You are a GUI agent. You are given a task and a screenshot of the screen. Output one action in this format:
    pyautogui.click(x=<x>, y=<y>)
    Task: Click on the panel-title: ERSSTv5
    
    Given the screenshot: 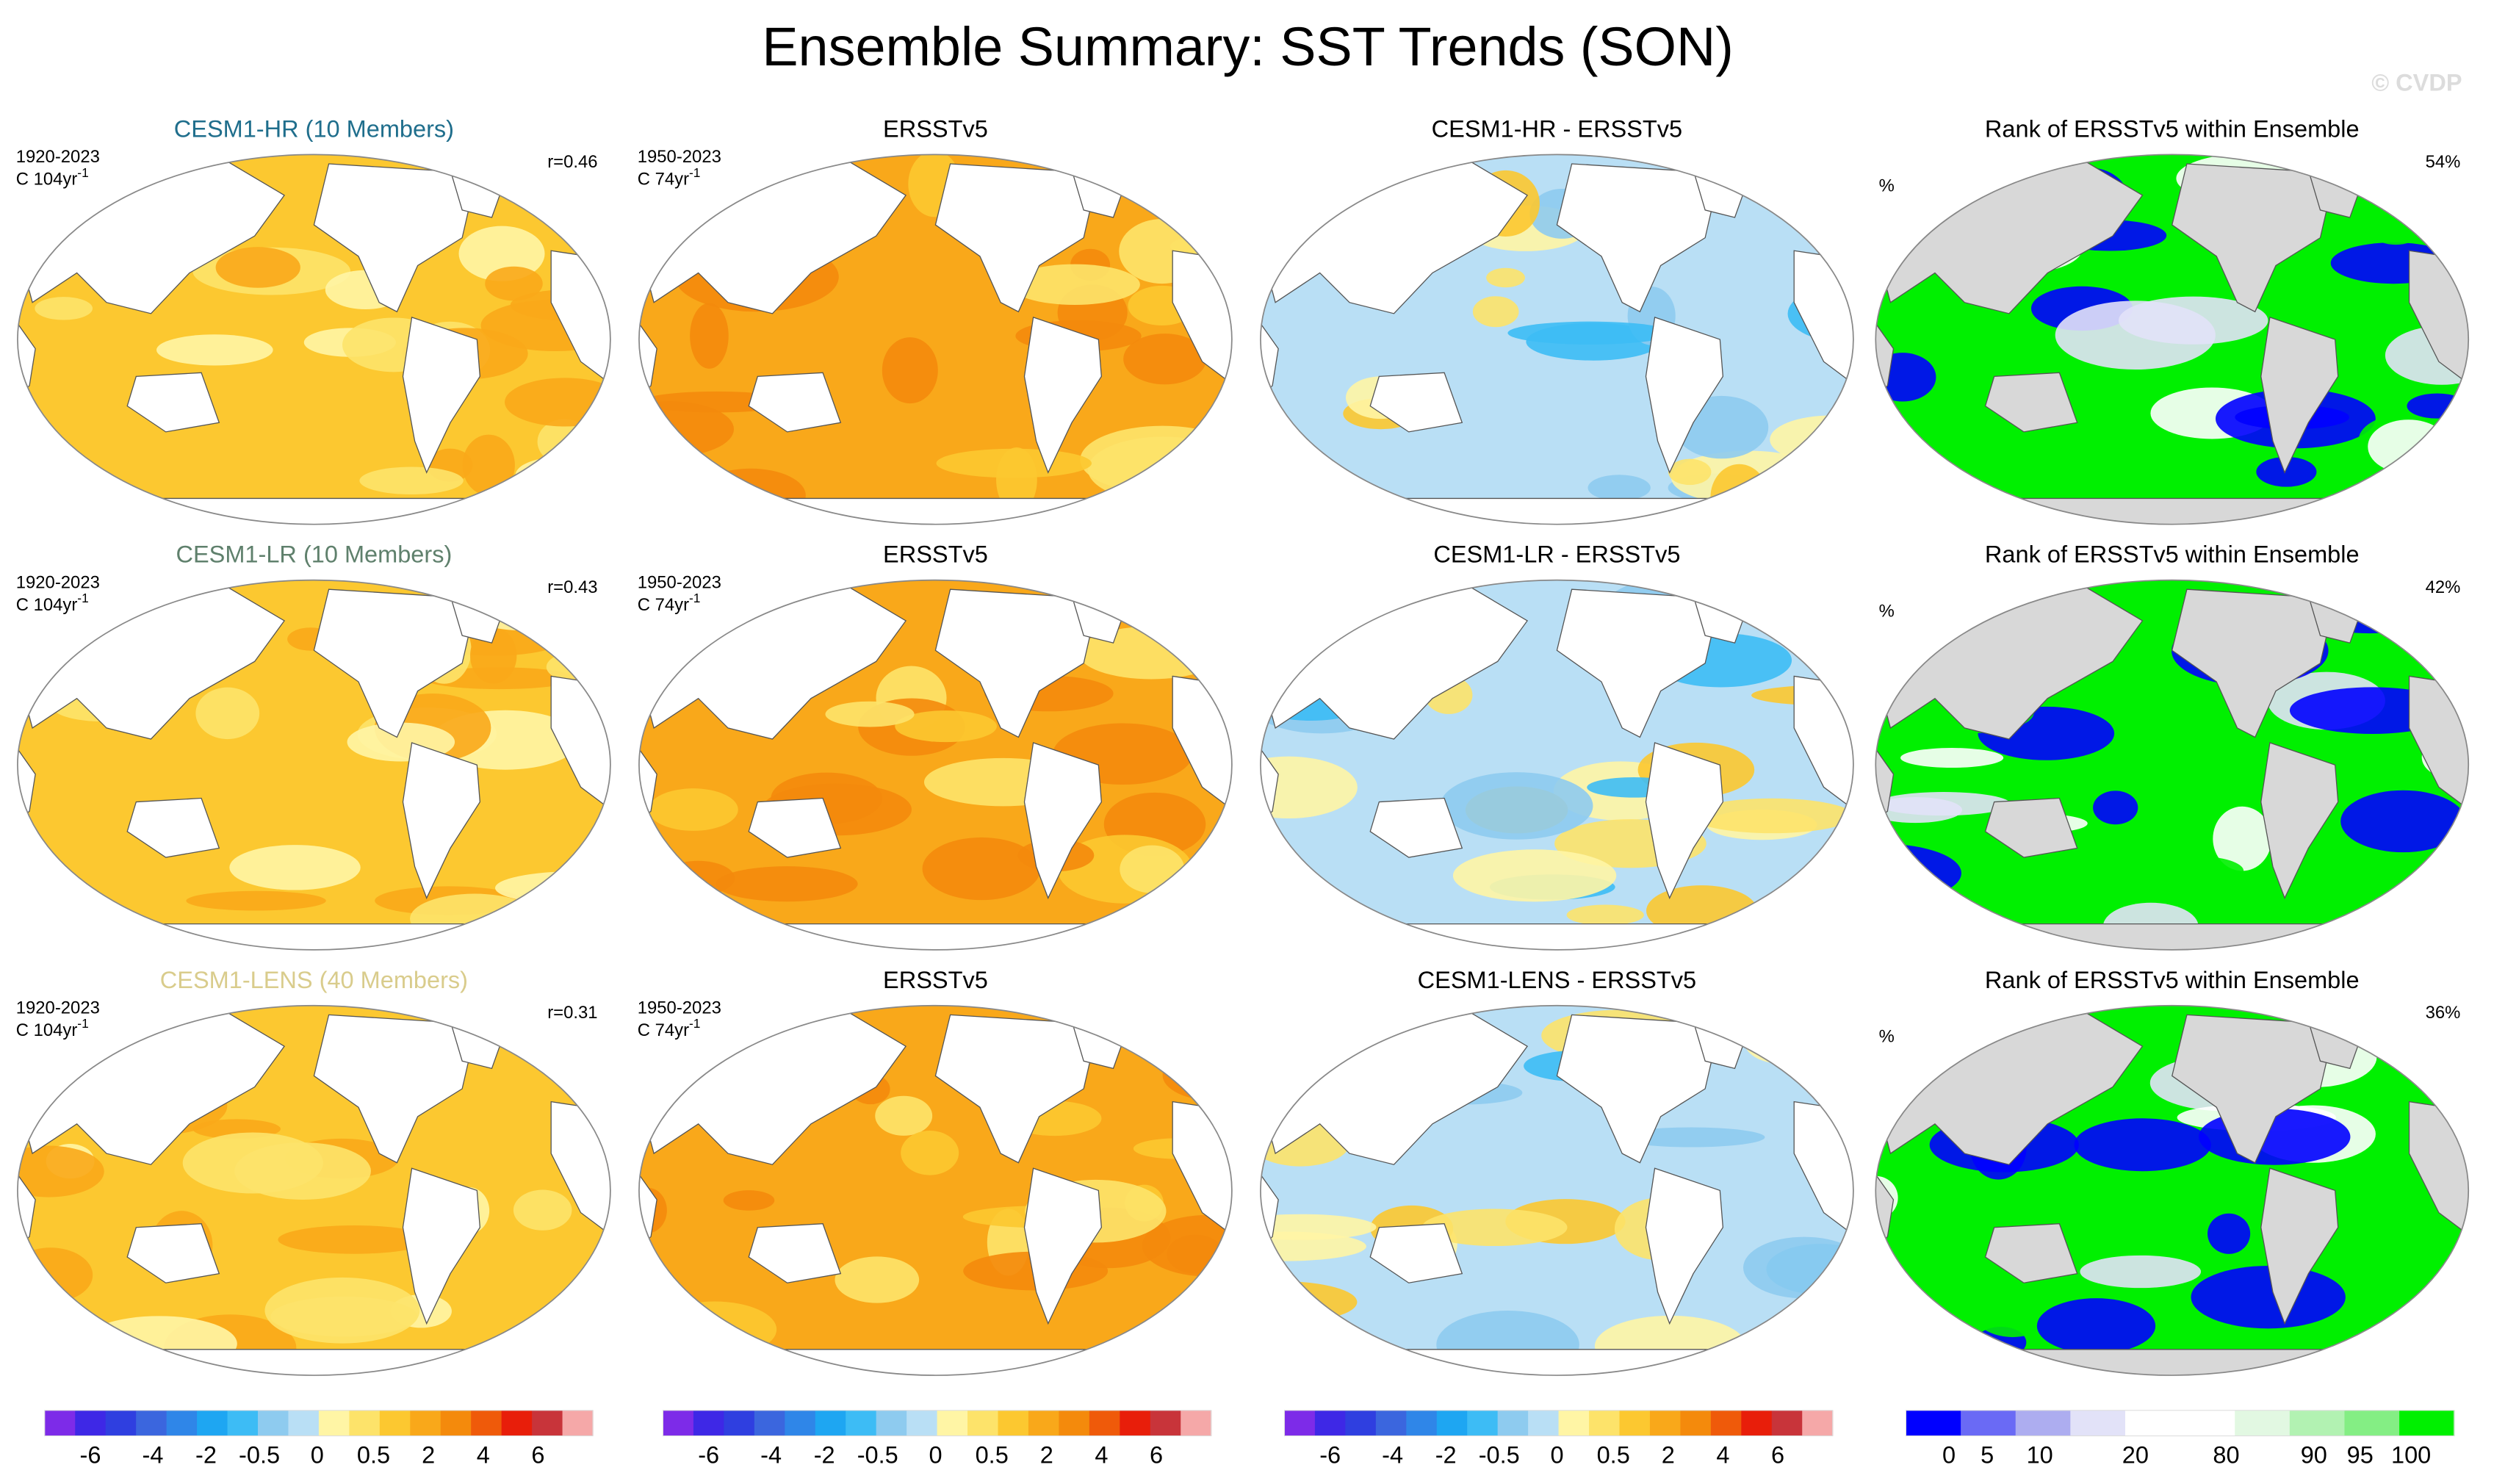 What is the action you would take?
    pyautogui.click(x=936, y=980)
    